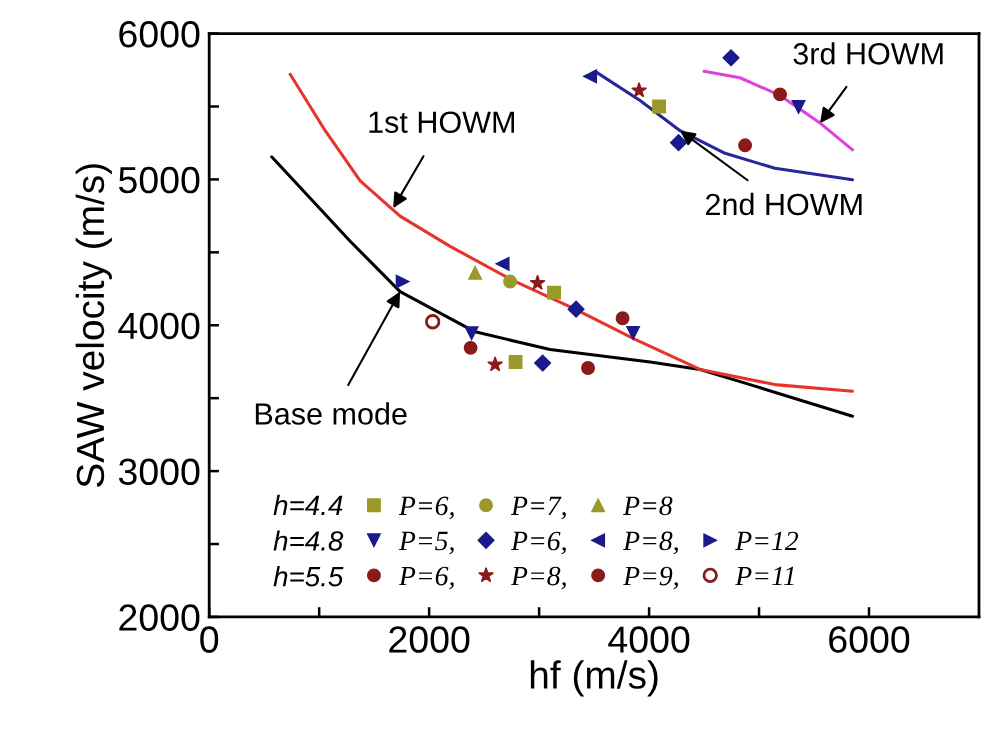  What do you see at coordinates (778, 110) in the screenshot?
I see `line-series` at bounding box center [778, 110].